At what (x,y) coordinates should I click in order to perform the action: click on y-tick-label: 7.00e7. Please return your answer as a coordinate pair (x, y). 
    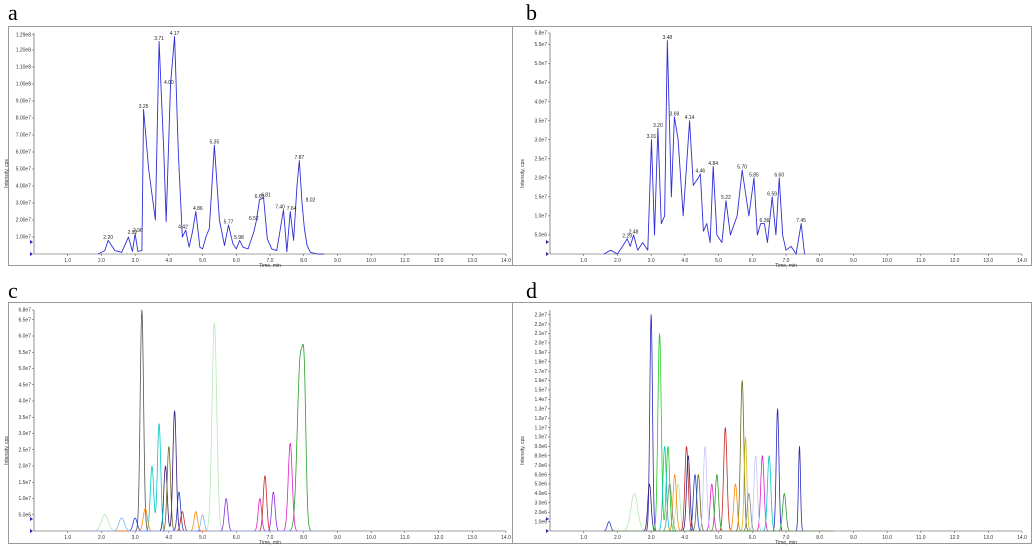
    Looking at the image, I should click on (24, 136).